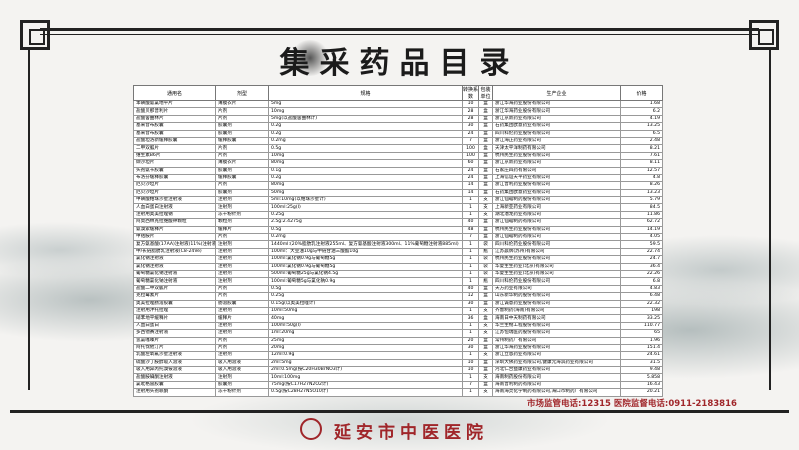 The image size is (799, 450). What do you see at coordinates (485, 252) in the screenshot?
I see `table-cell: 瓶` at bounding box center [485, 252].